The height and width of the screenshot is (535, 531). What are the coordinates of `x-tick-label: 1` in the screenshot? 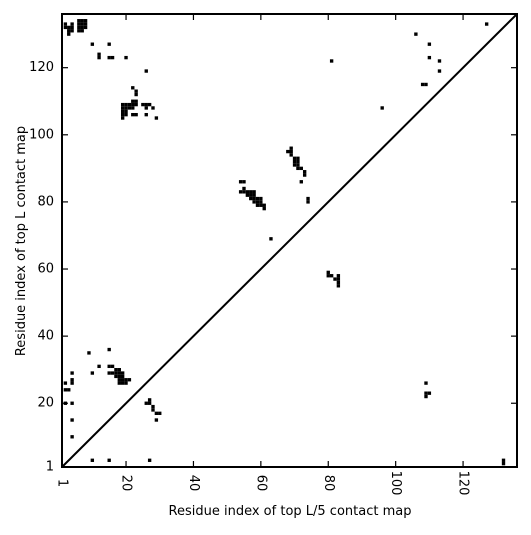 It's located at (62, 483).